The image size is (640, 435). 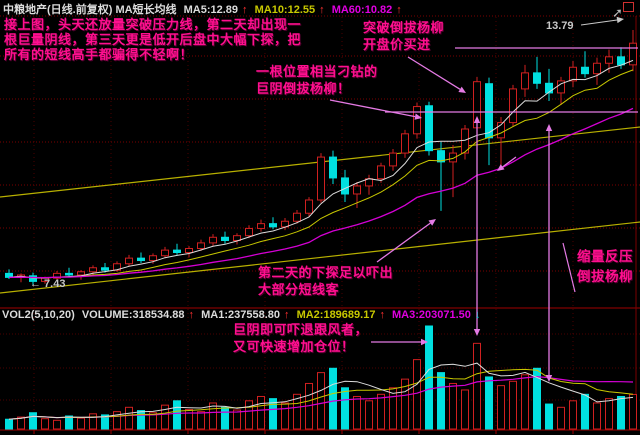 What do you see at coordinates (211, 10) in the screenshot?
I see `ma5-value: MA5:12.89` at bounding box center [211, 10].